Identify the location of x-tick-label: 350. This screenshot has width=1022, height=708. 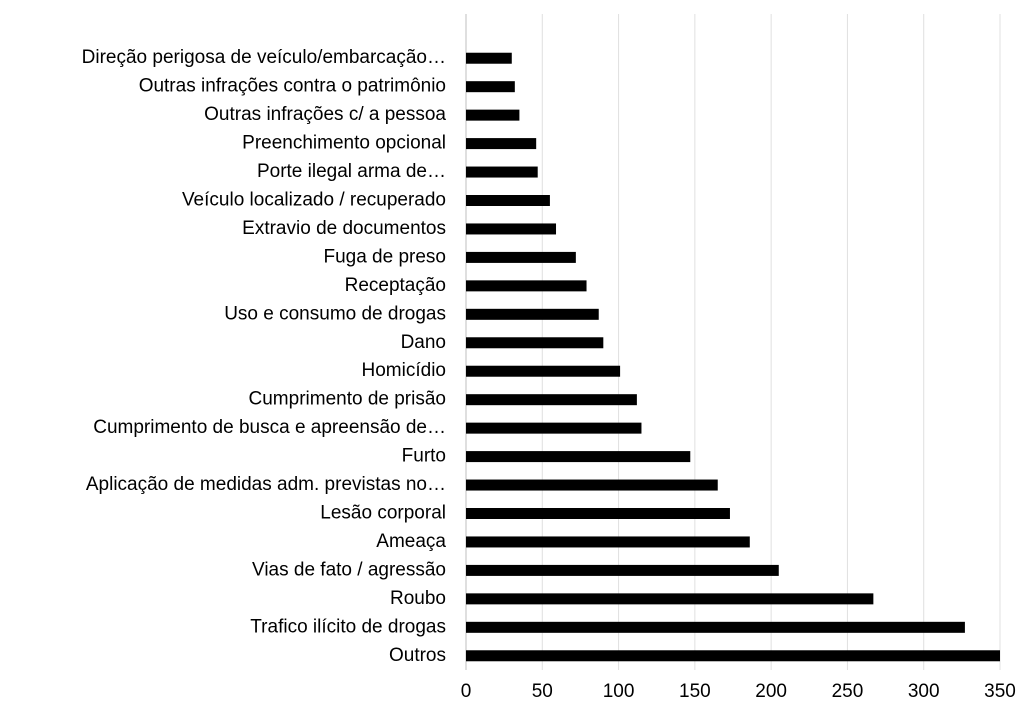
(1000, 691).